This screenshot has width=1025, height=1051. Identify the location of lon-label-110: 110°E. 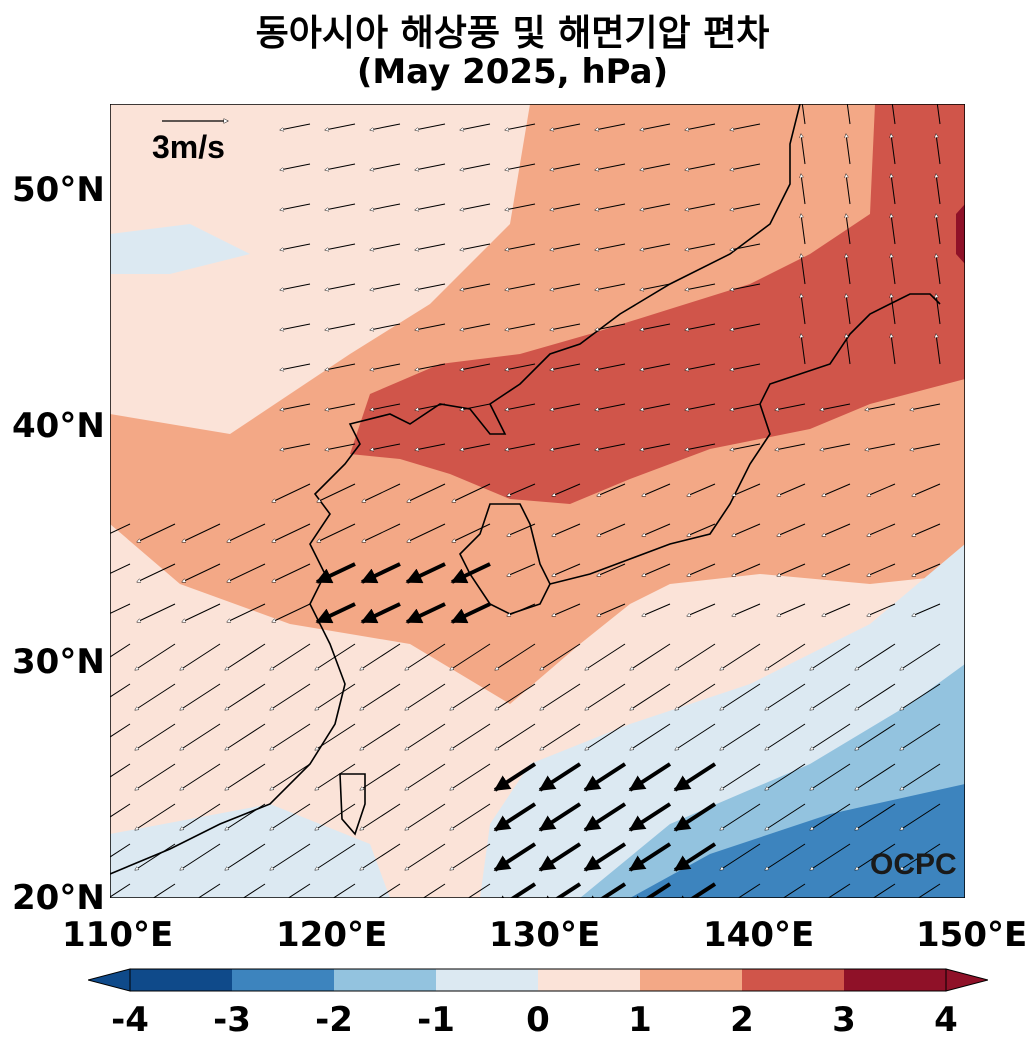
(118, 935).